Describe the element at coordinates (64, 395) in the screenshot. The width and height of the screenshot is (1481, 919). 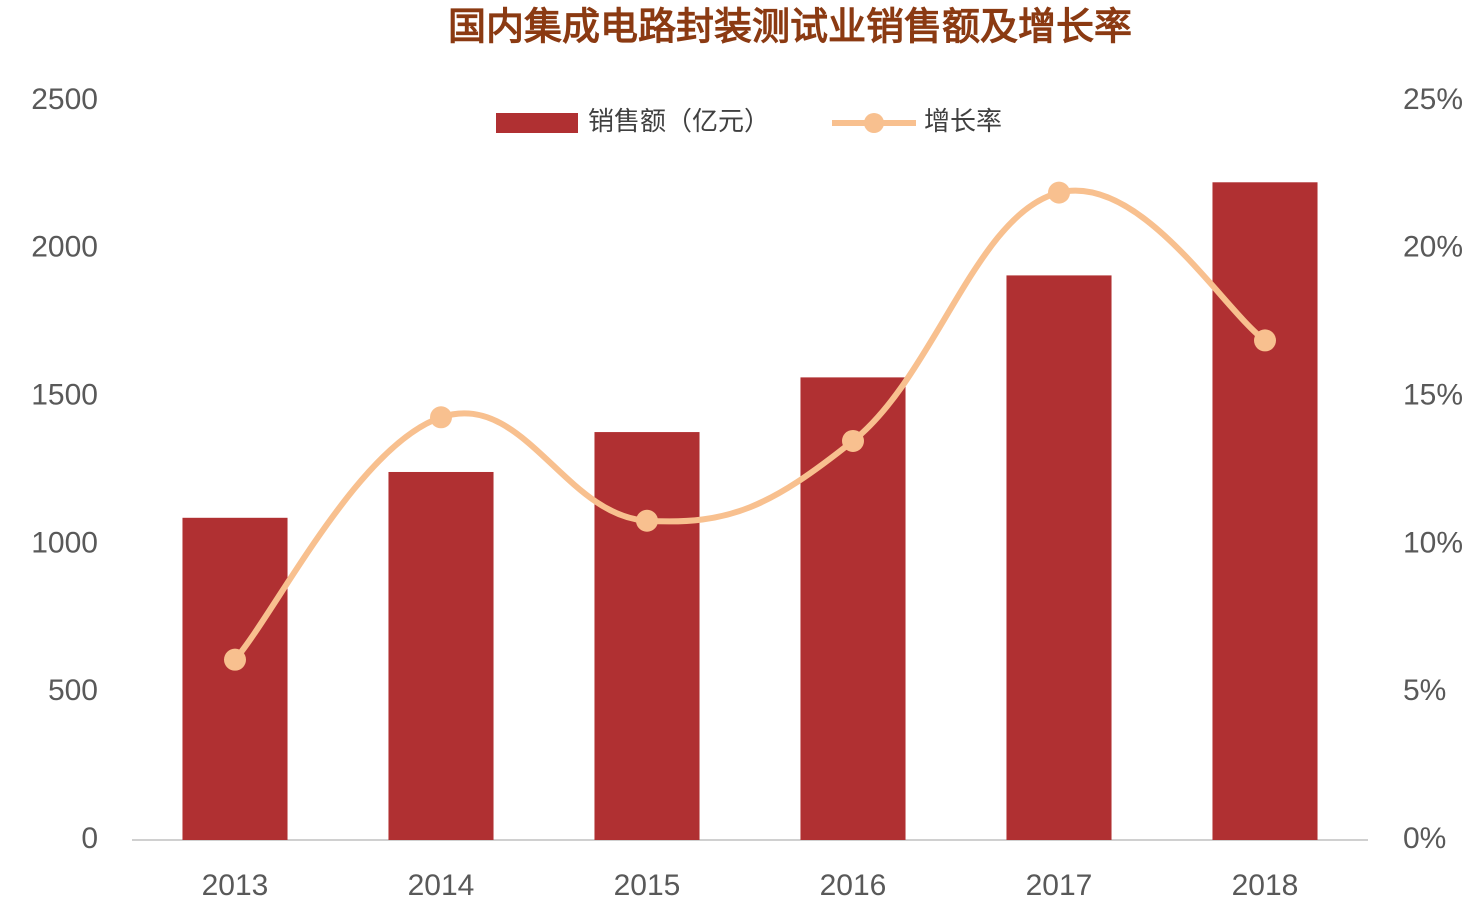
I see `y-tick-label: 1500` at that location.